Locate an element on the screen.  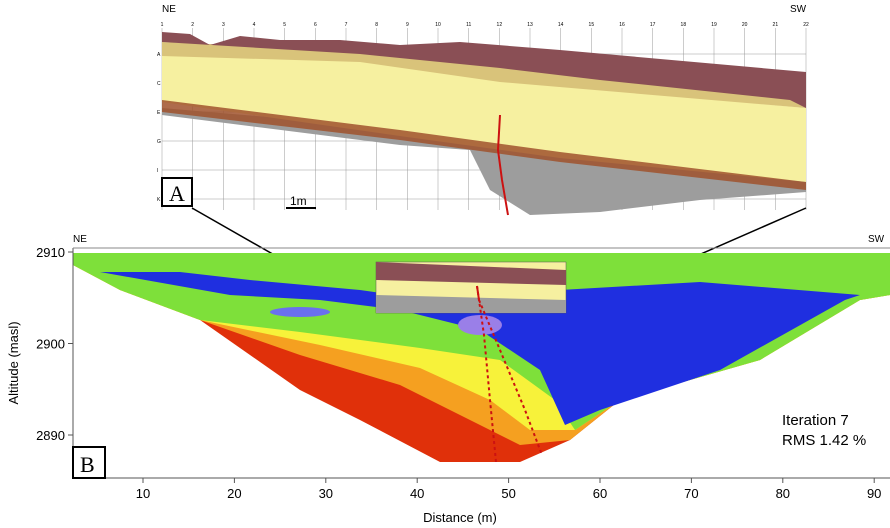
scale-bar-label: 1m is located at coordinates (298, 201).